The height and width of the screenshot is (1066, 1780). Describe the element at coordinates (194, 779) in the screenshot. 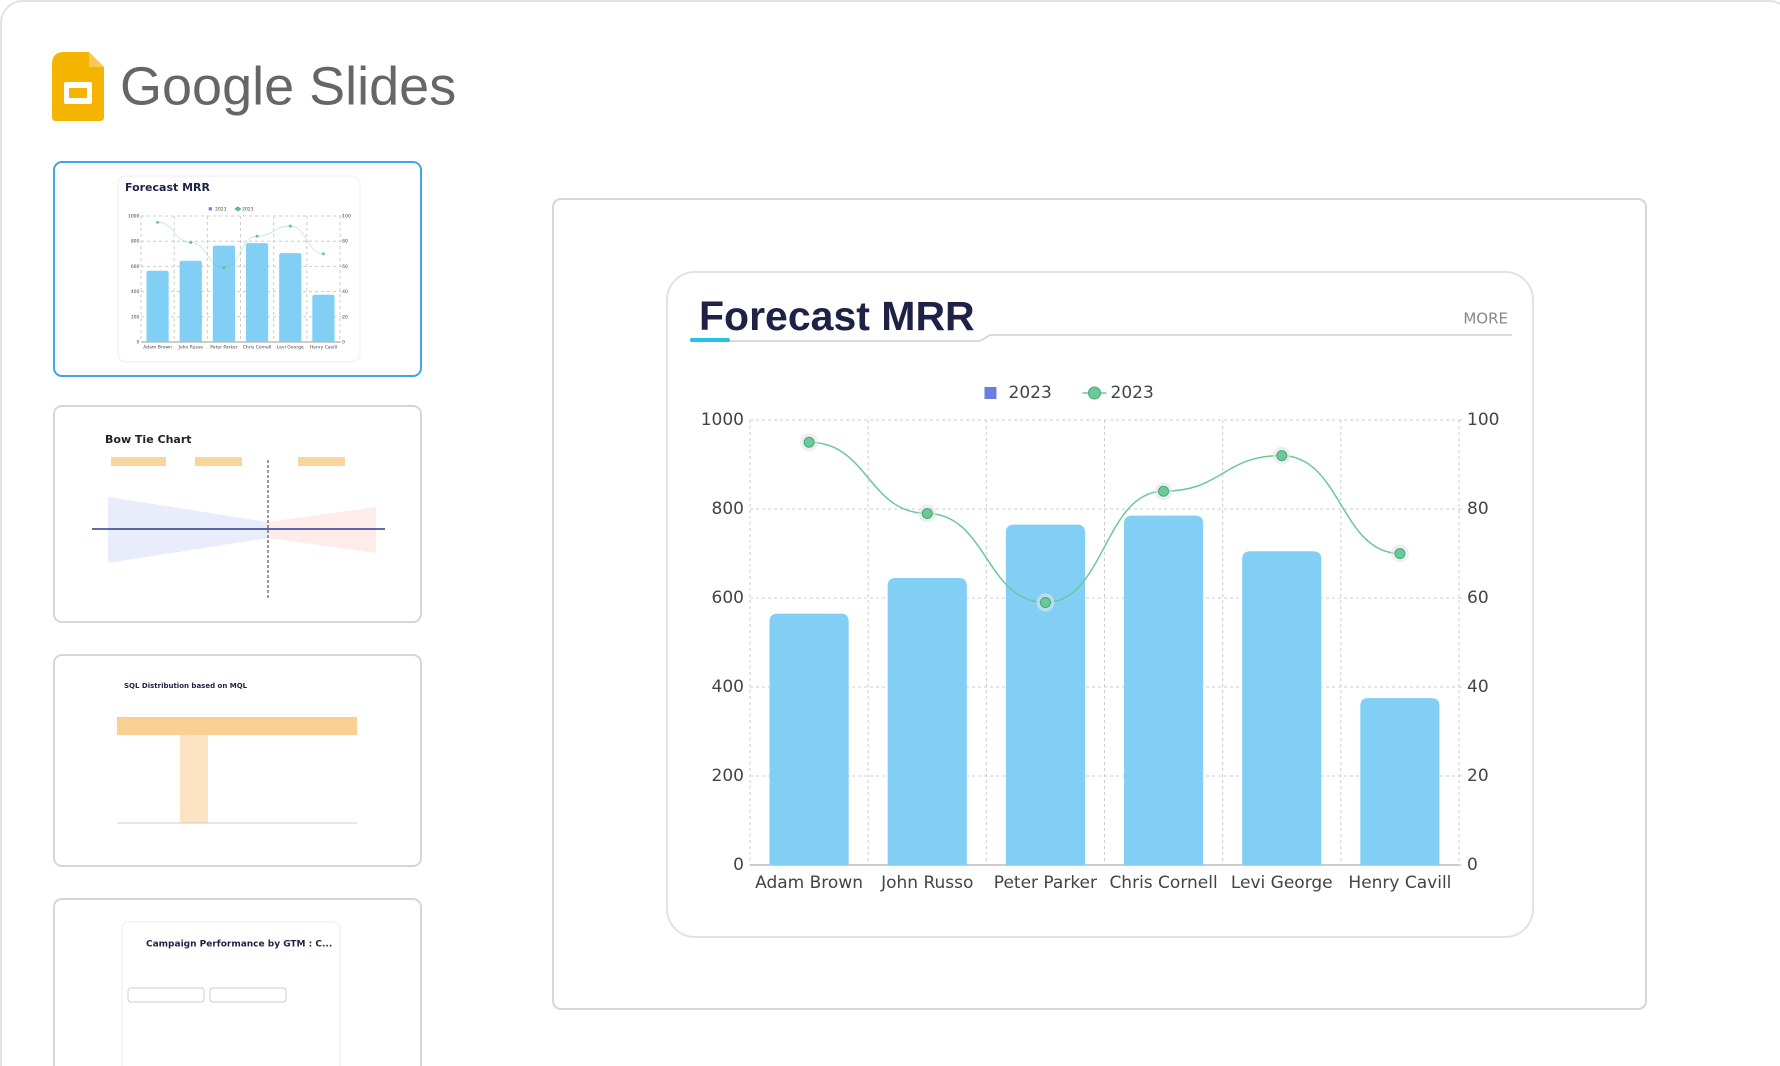

I see `table-column` at that location.